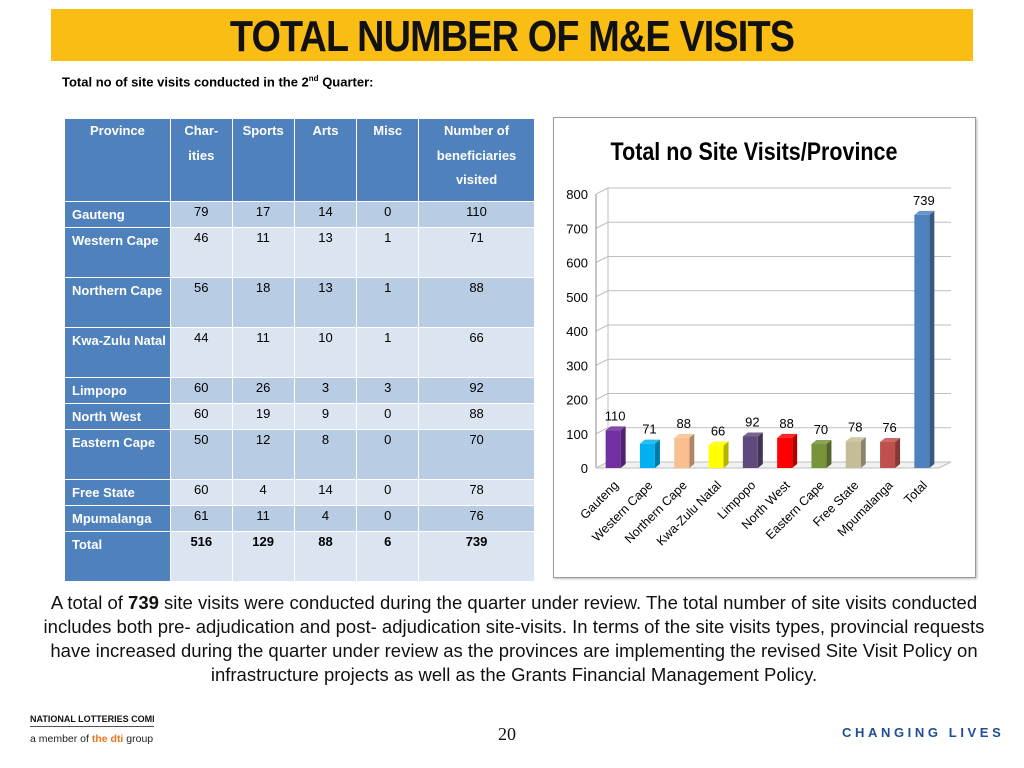 This screenshot has height=768, width=1024. Describe the element at coordinates (577, 434) in the screenshot. I see `y-tick-label: 100` at that location.